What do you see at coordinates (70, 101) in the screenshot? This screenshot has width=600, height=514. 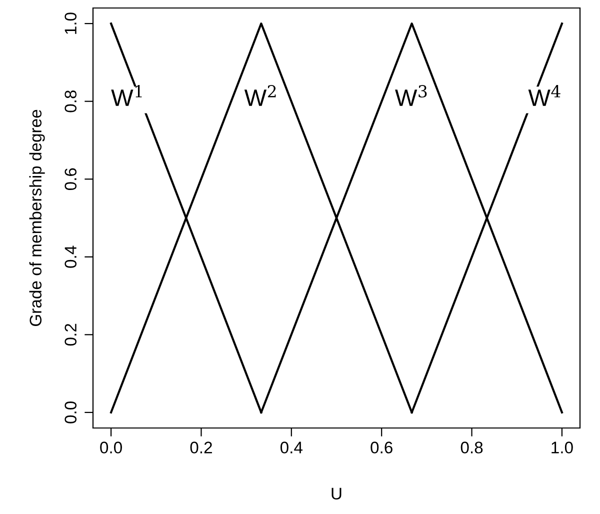 I see `y-tick-label: 0.8` at bounding box center [70, 101].